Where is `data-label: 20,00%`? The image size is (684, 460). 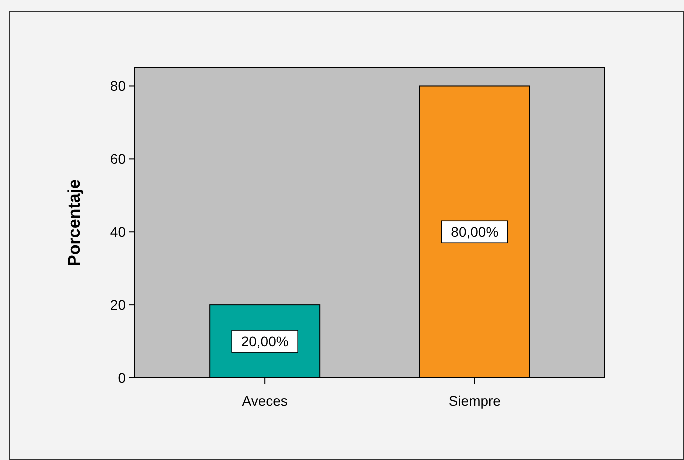
data-label: 20,00% is located at coordinates (265, 342).